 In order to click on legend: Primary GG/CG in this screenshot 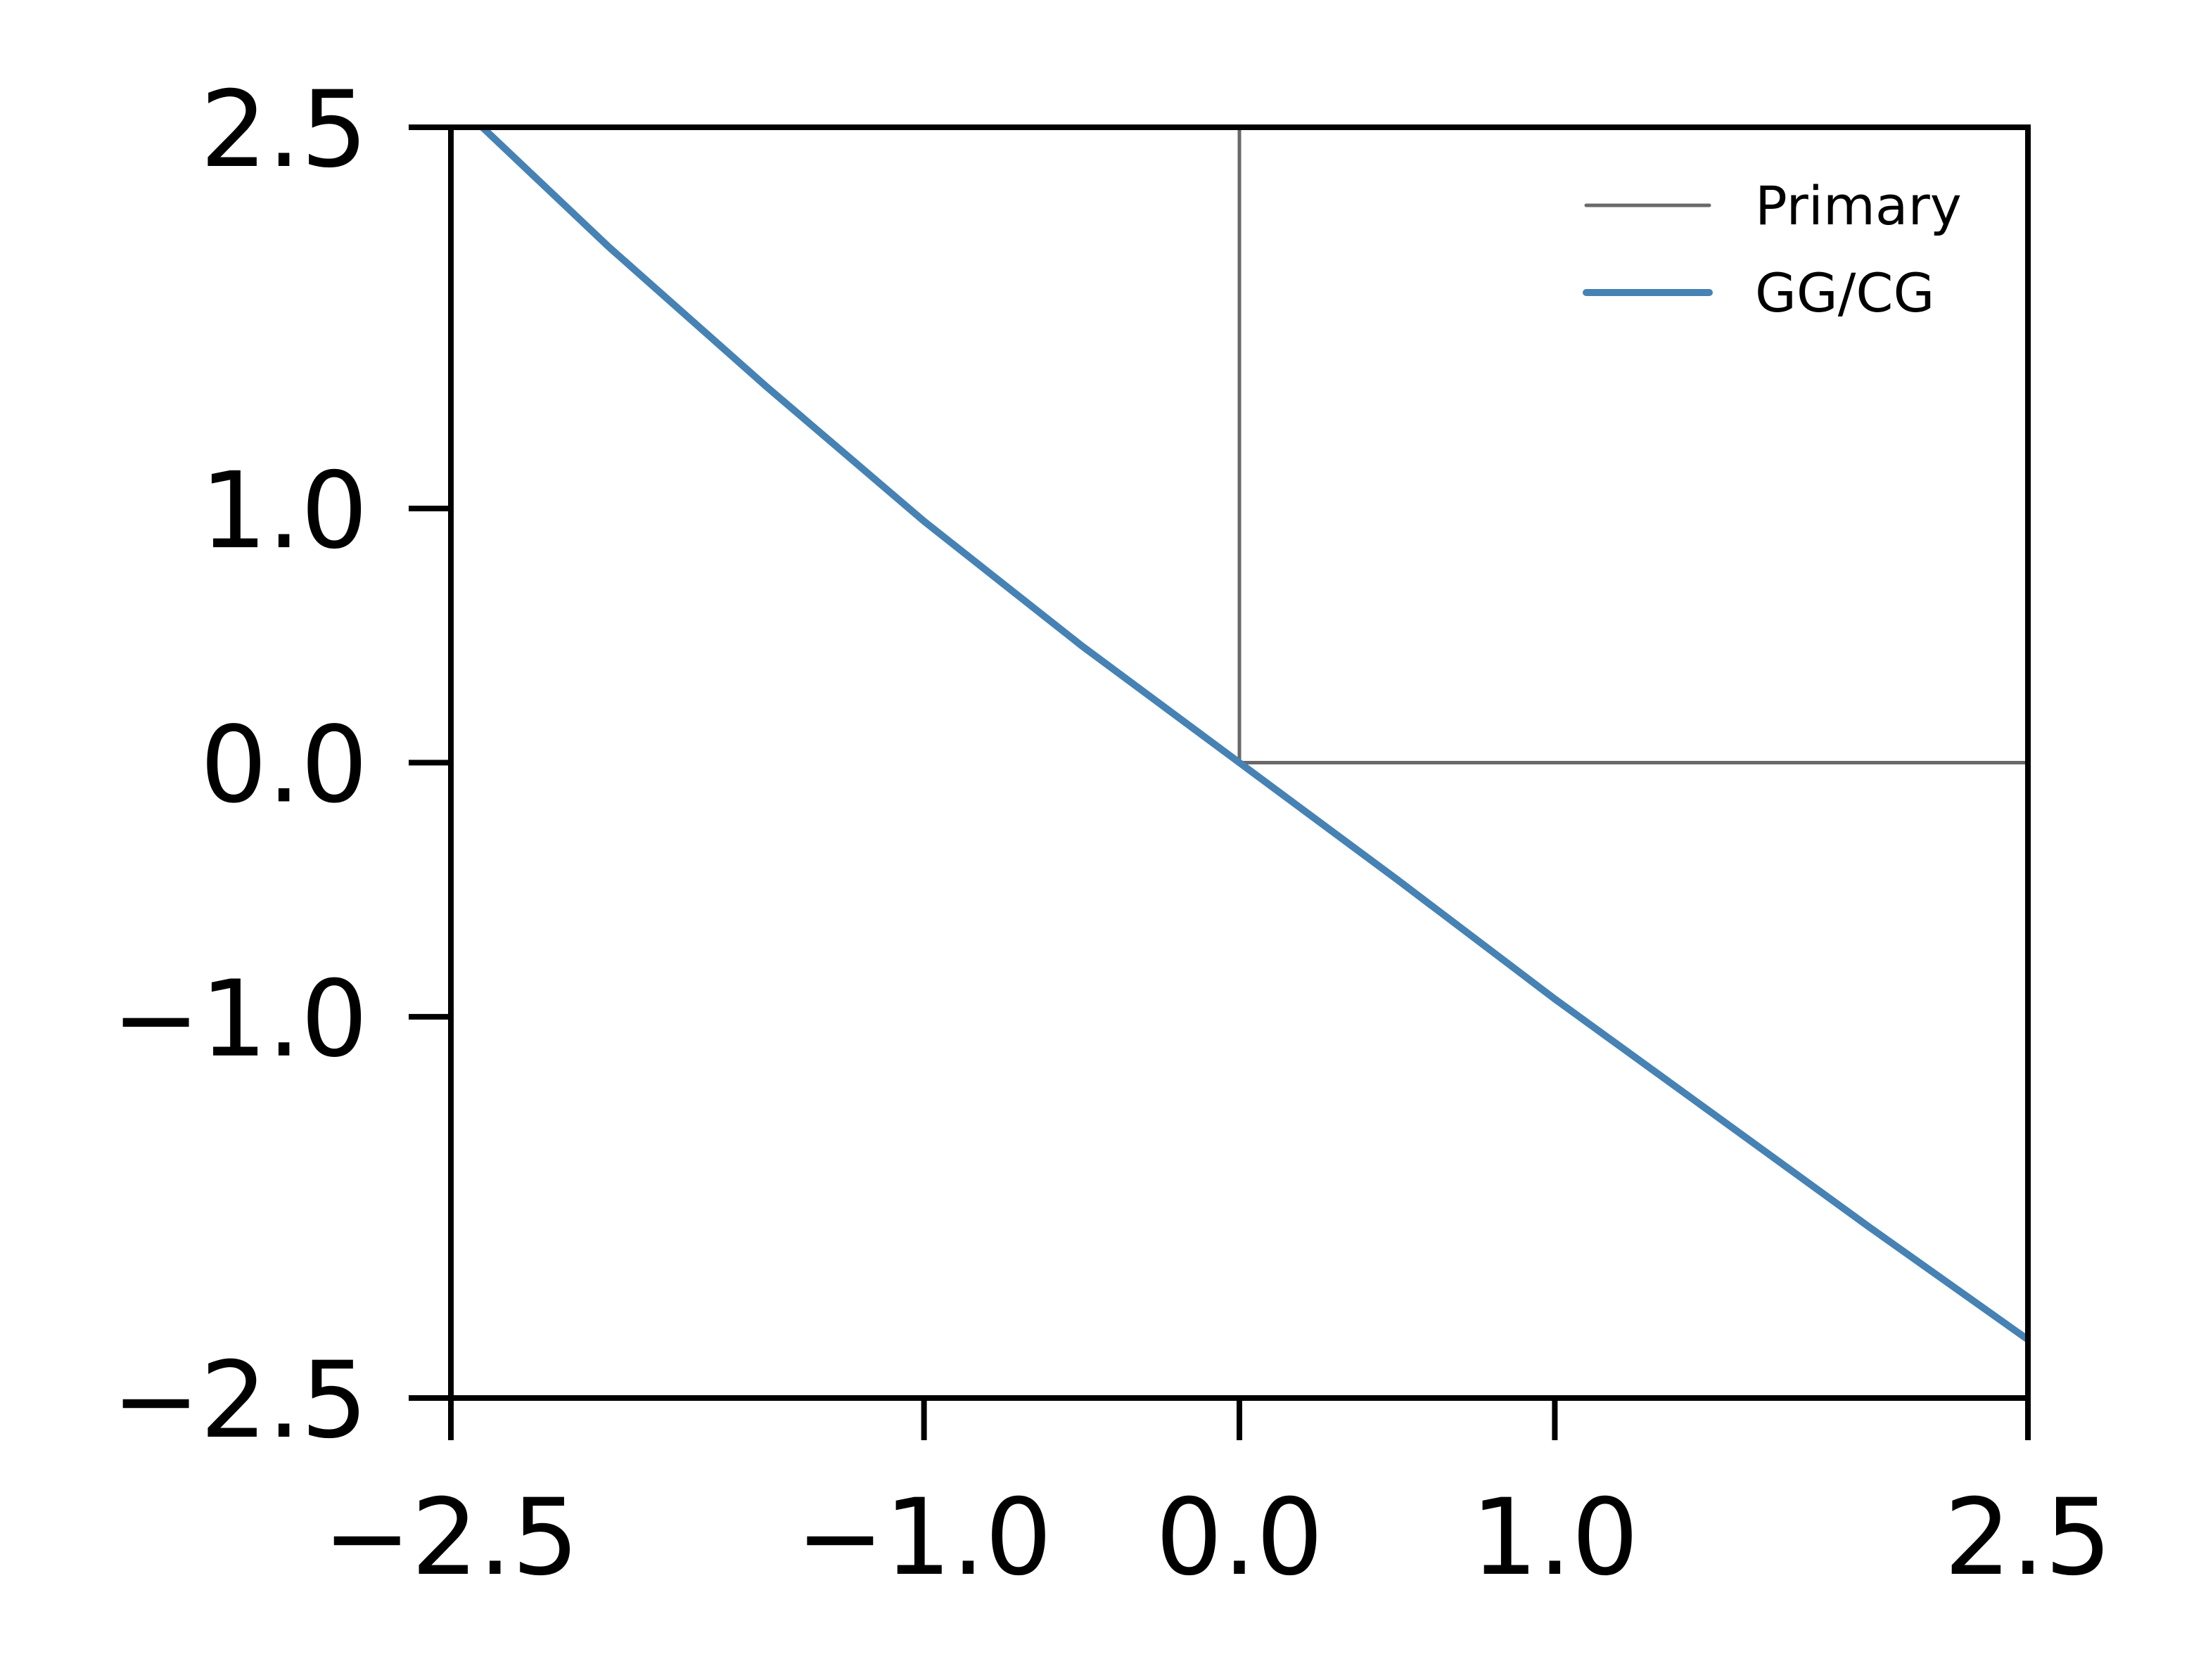, I will do `click(1773, 249)`.